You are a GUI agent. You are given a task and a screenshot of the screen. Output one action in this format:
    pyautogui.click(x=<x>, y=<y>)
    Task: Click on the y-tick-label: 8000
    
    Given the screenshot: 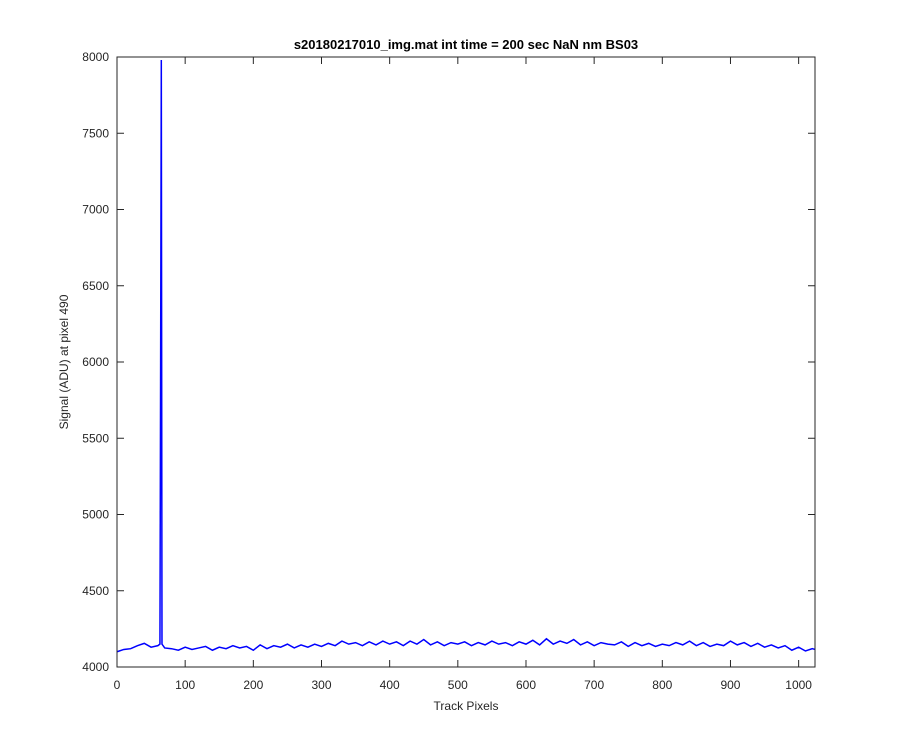 What is the action you would take?
    pyautogui.click(x=95, y=57)
    